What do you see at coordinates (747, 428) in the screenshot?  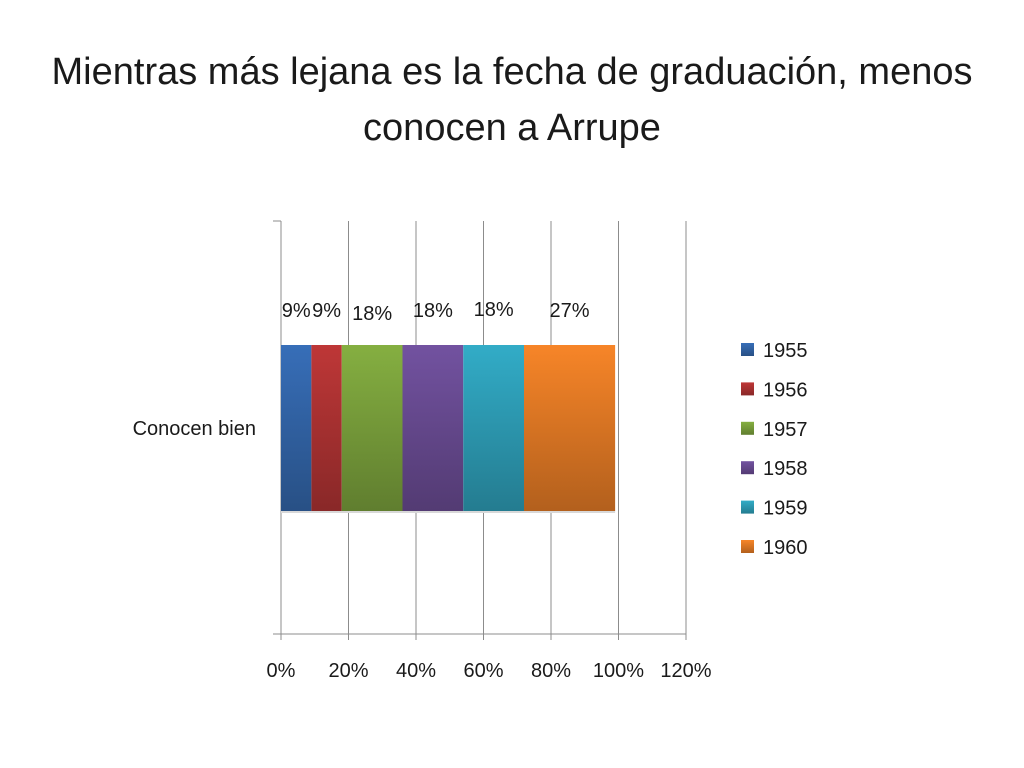 I see `legend-swatch-1957` at bounding box center [747, 428].